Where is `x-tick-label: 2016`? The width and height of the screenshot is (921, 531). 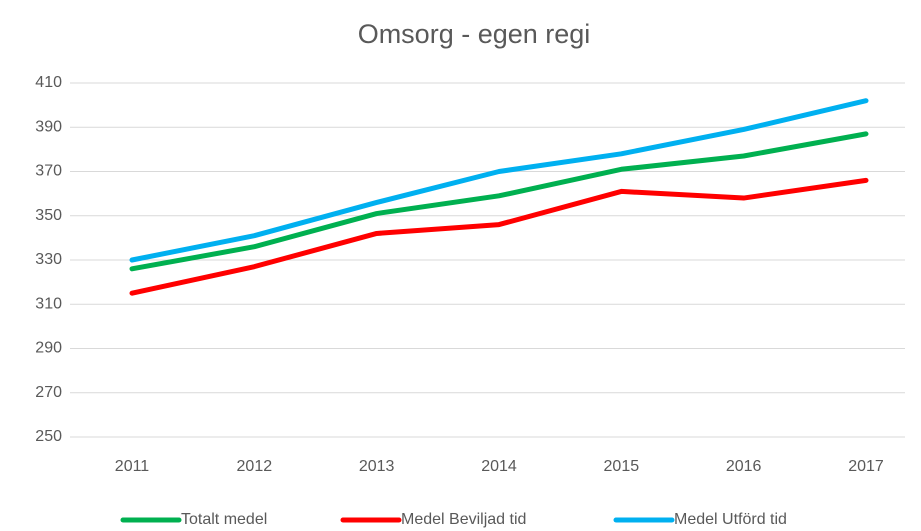
x-tick-label: 2016 is located at coordinates (744, 466).